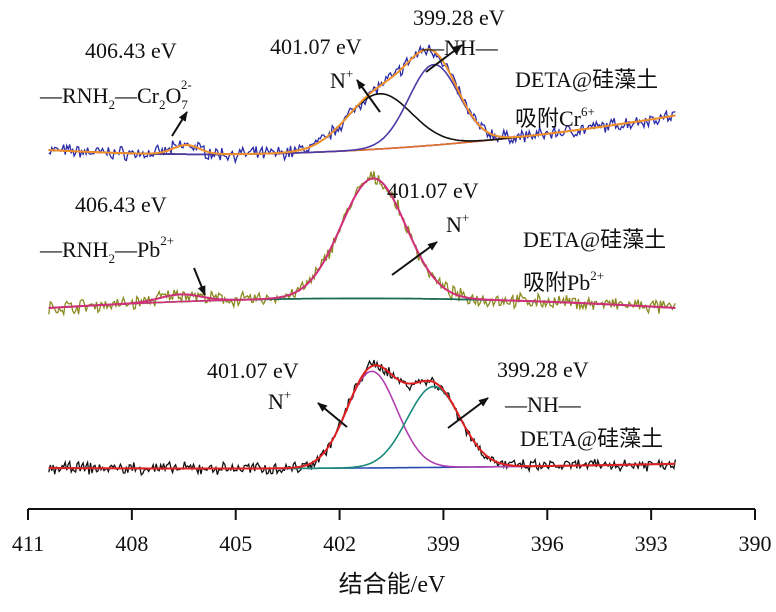 The height and width of the screenshot is (612, 776). I want to click on x-tick-label: 399, so click(443, 543).